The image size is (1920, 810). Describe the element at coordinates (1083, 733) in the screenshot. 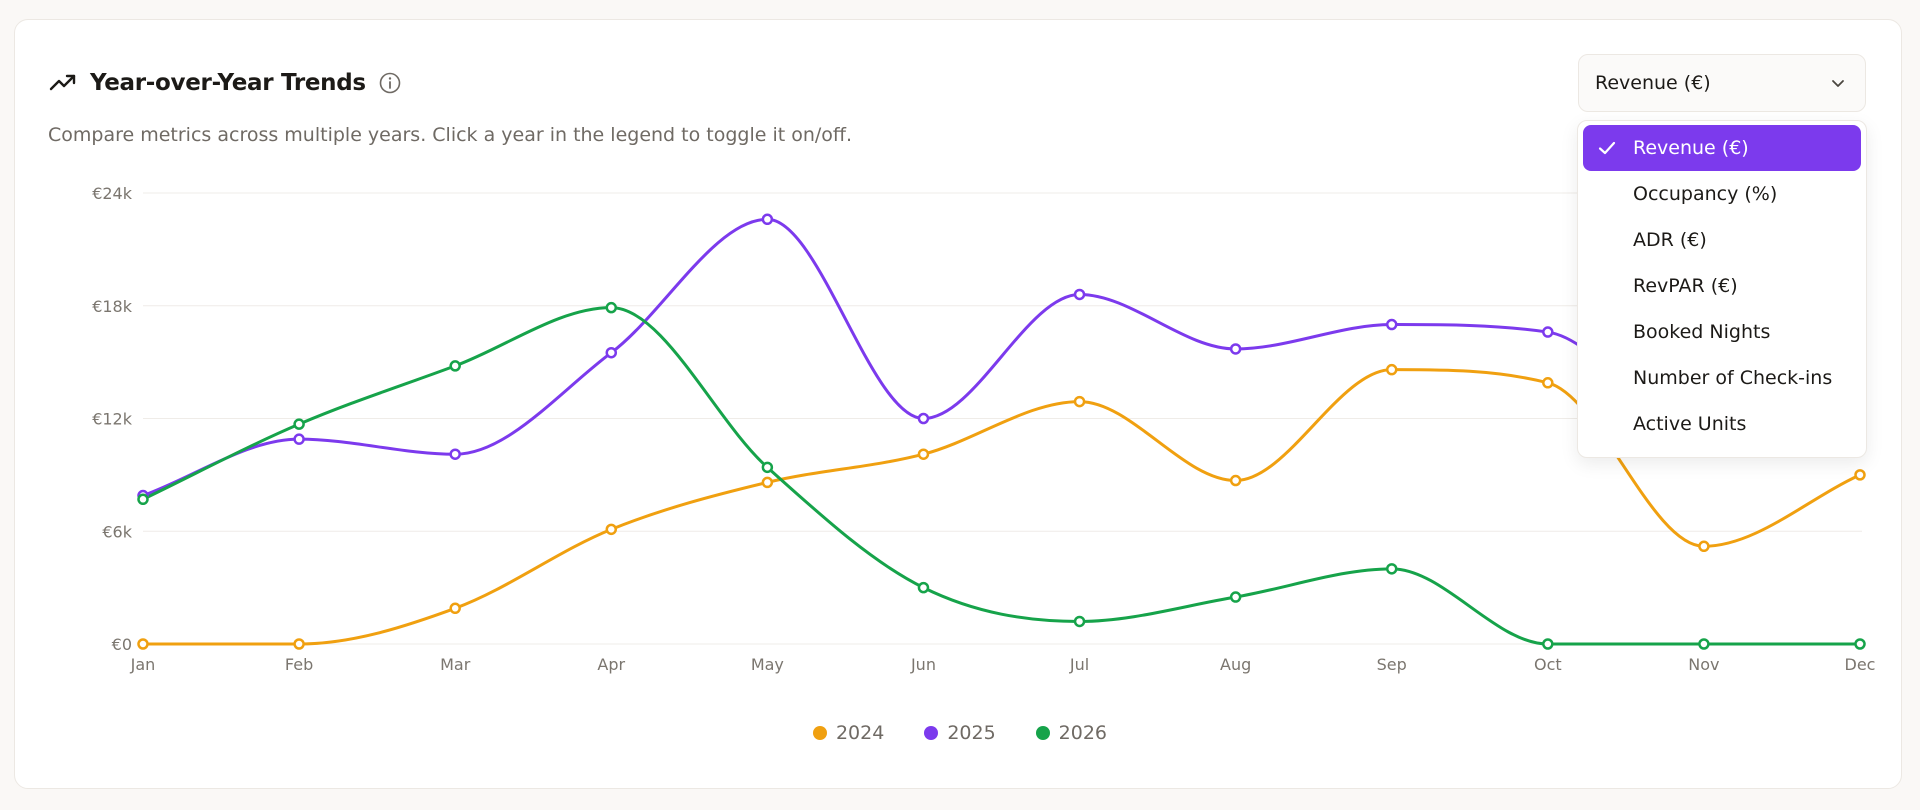

I see `legend-label: 2026` at that location.